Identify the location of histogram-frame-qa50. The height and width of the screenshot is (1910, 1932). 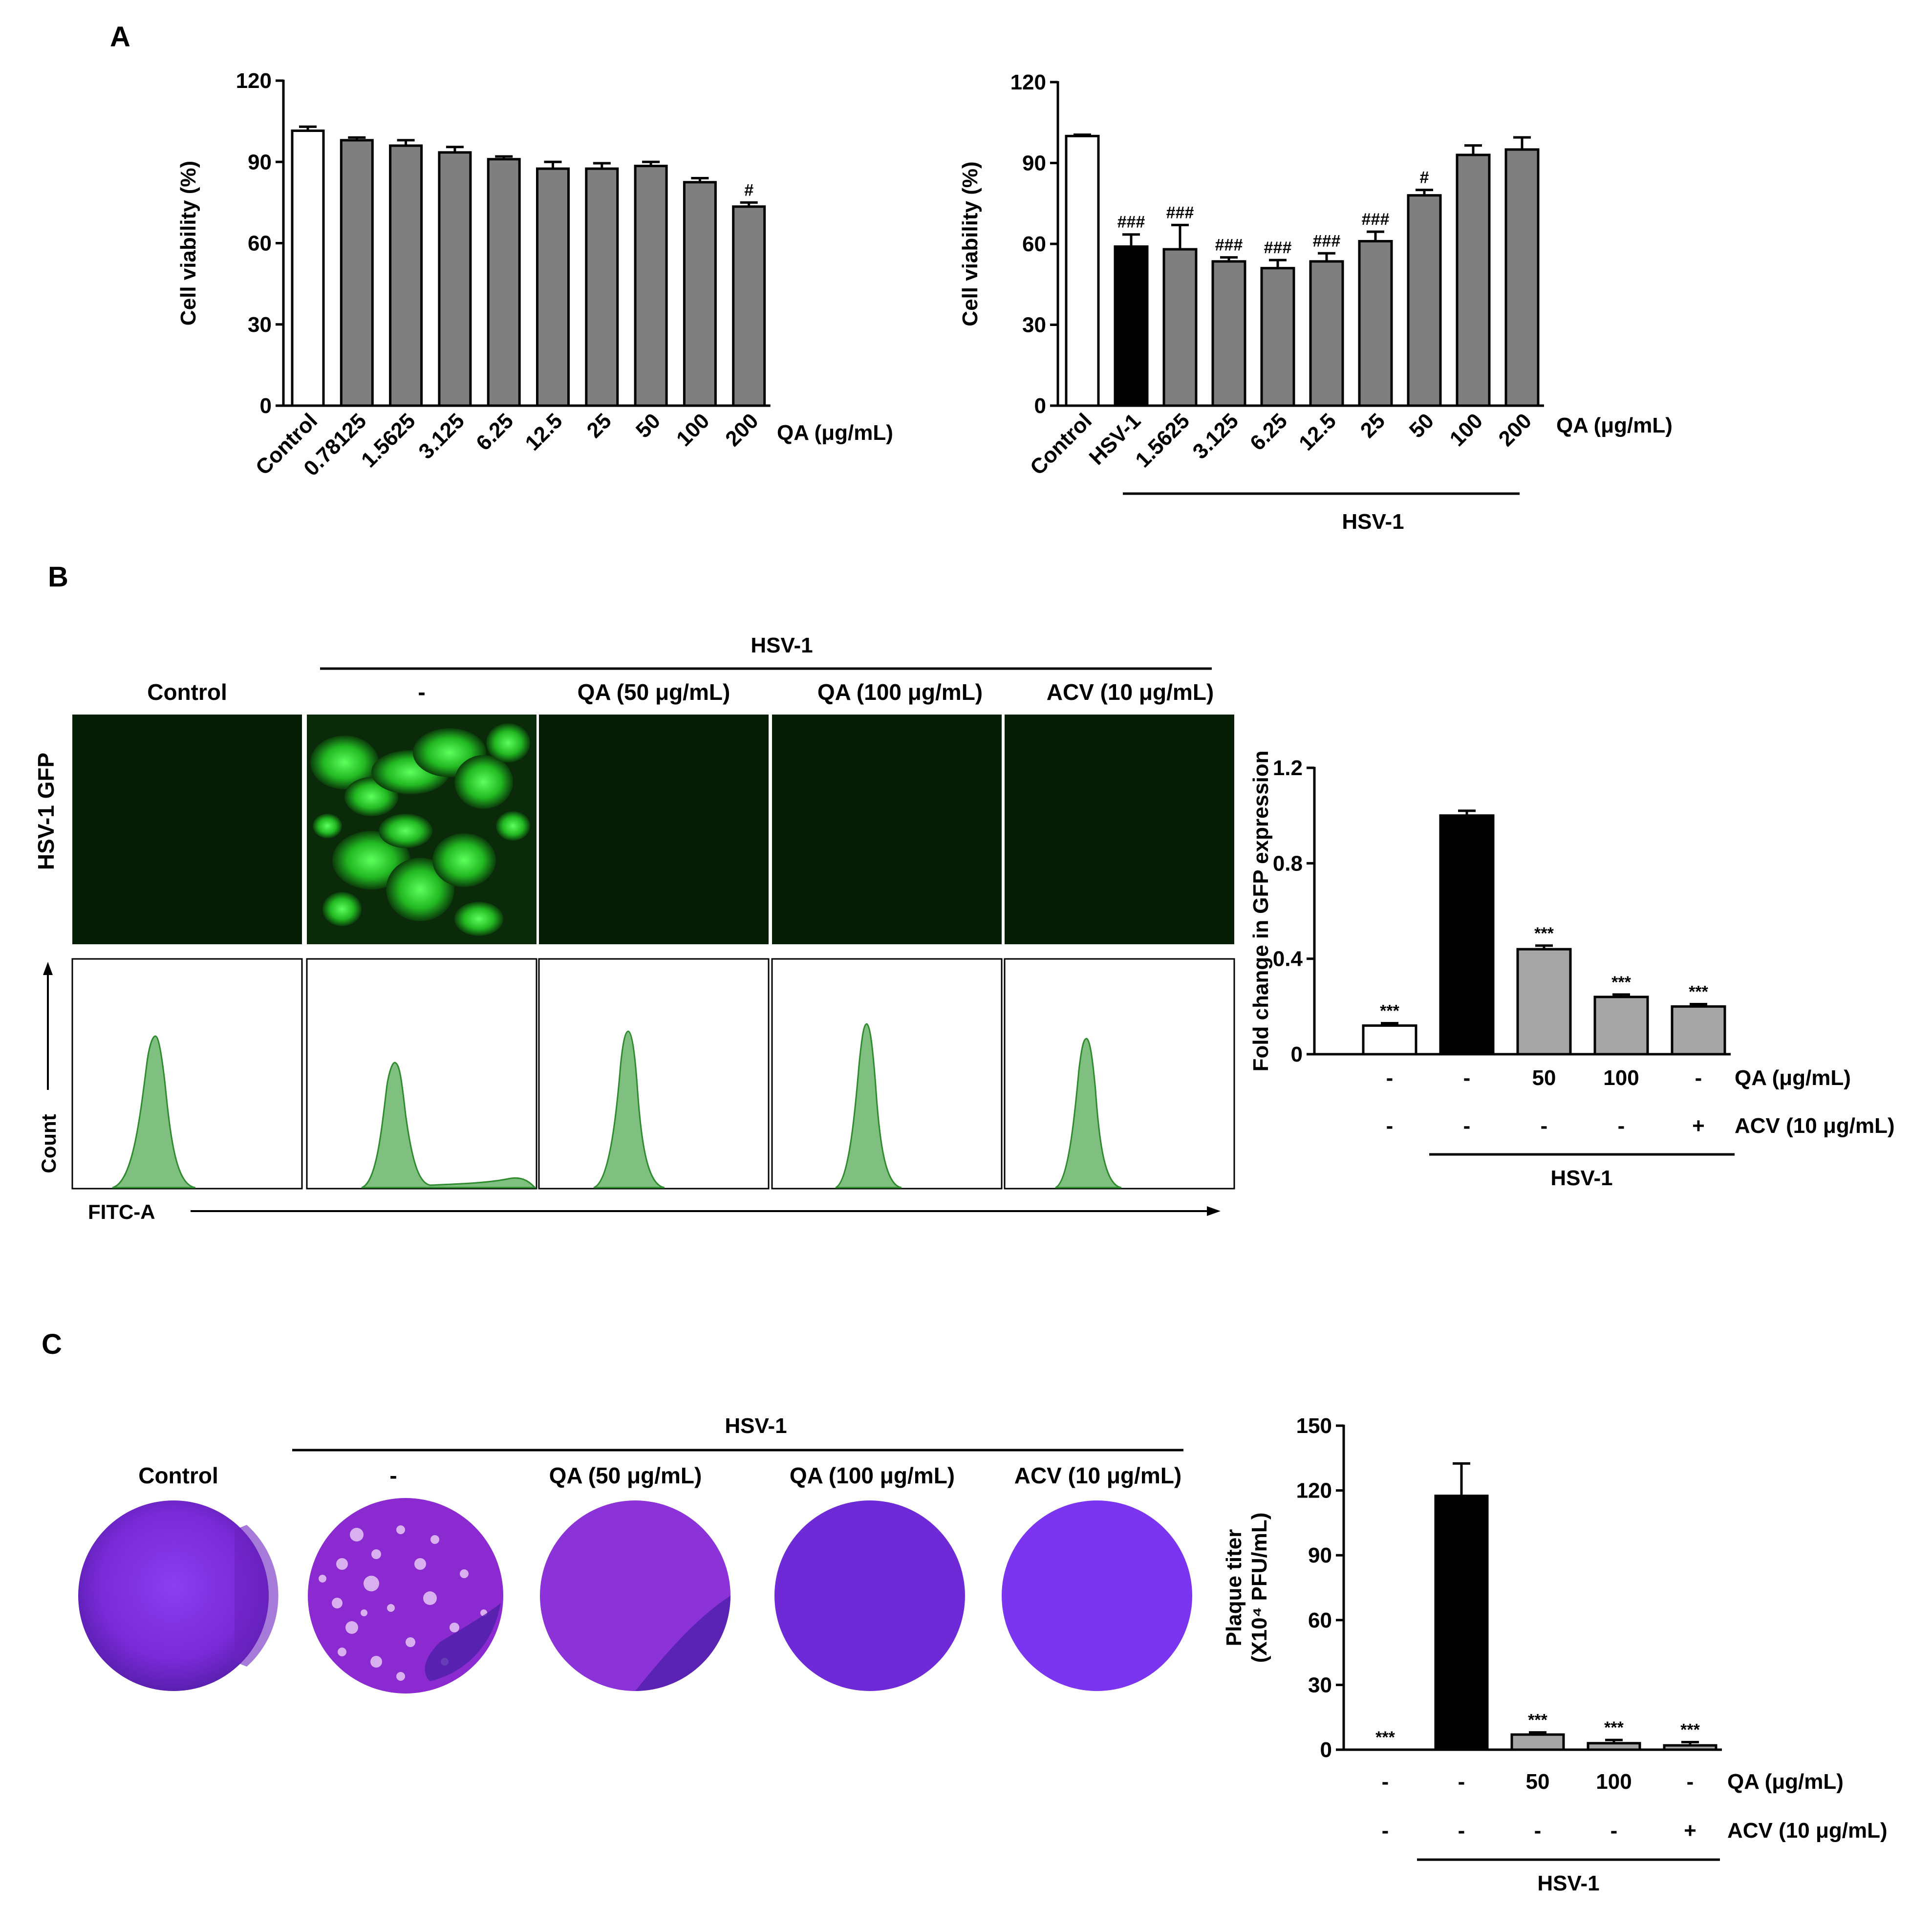
(654, 1074).